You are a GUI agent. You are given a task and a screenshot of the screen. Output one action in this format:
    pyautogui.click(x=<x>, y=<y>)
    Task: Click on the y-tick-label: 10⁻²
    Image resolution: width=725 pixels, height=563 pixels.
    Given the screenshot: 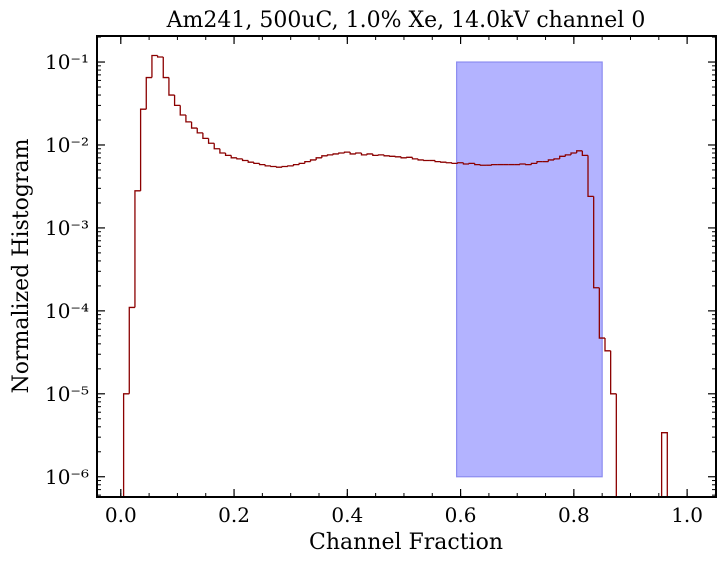 What is the action you would take?
    pyautogui.click(x=67, y=145)
    